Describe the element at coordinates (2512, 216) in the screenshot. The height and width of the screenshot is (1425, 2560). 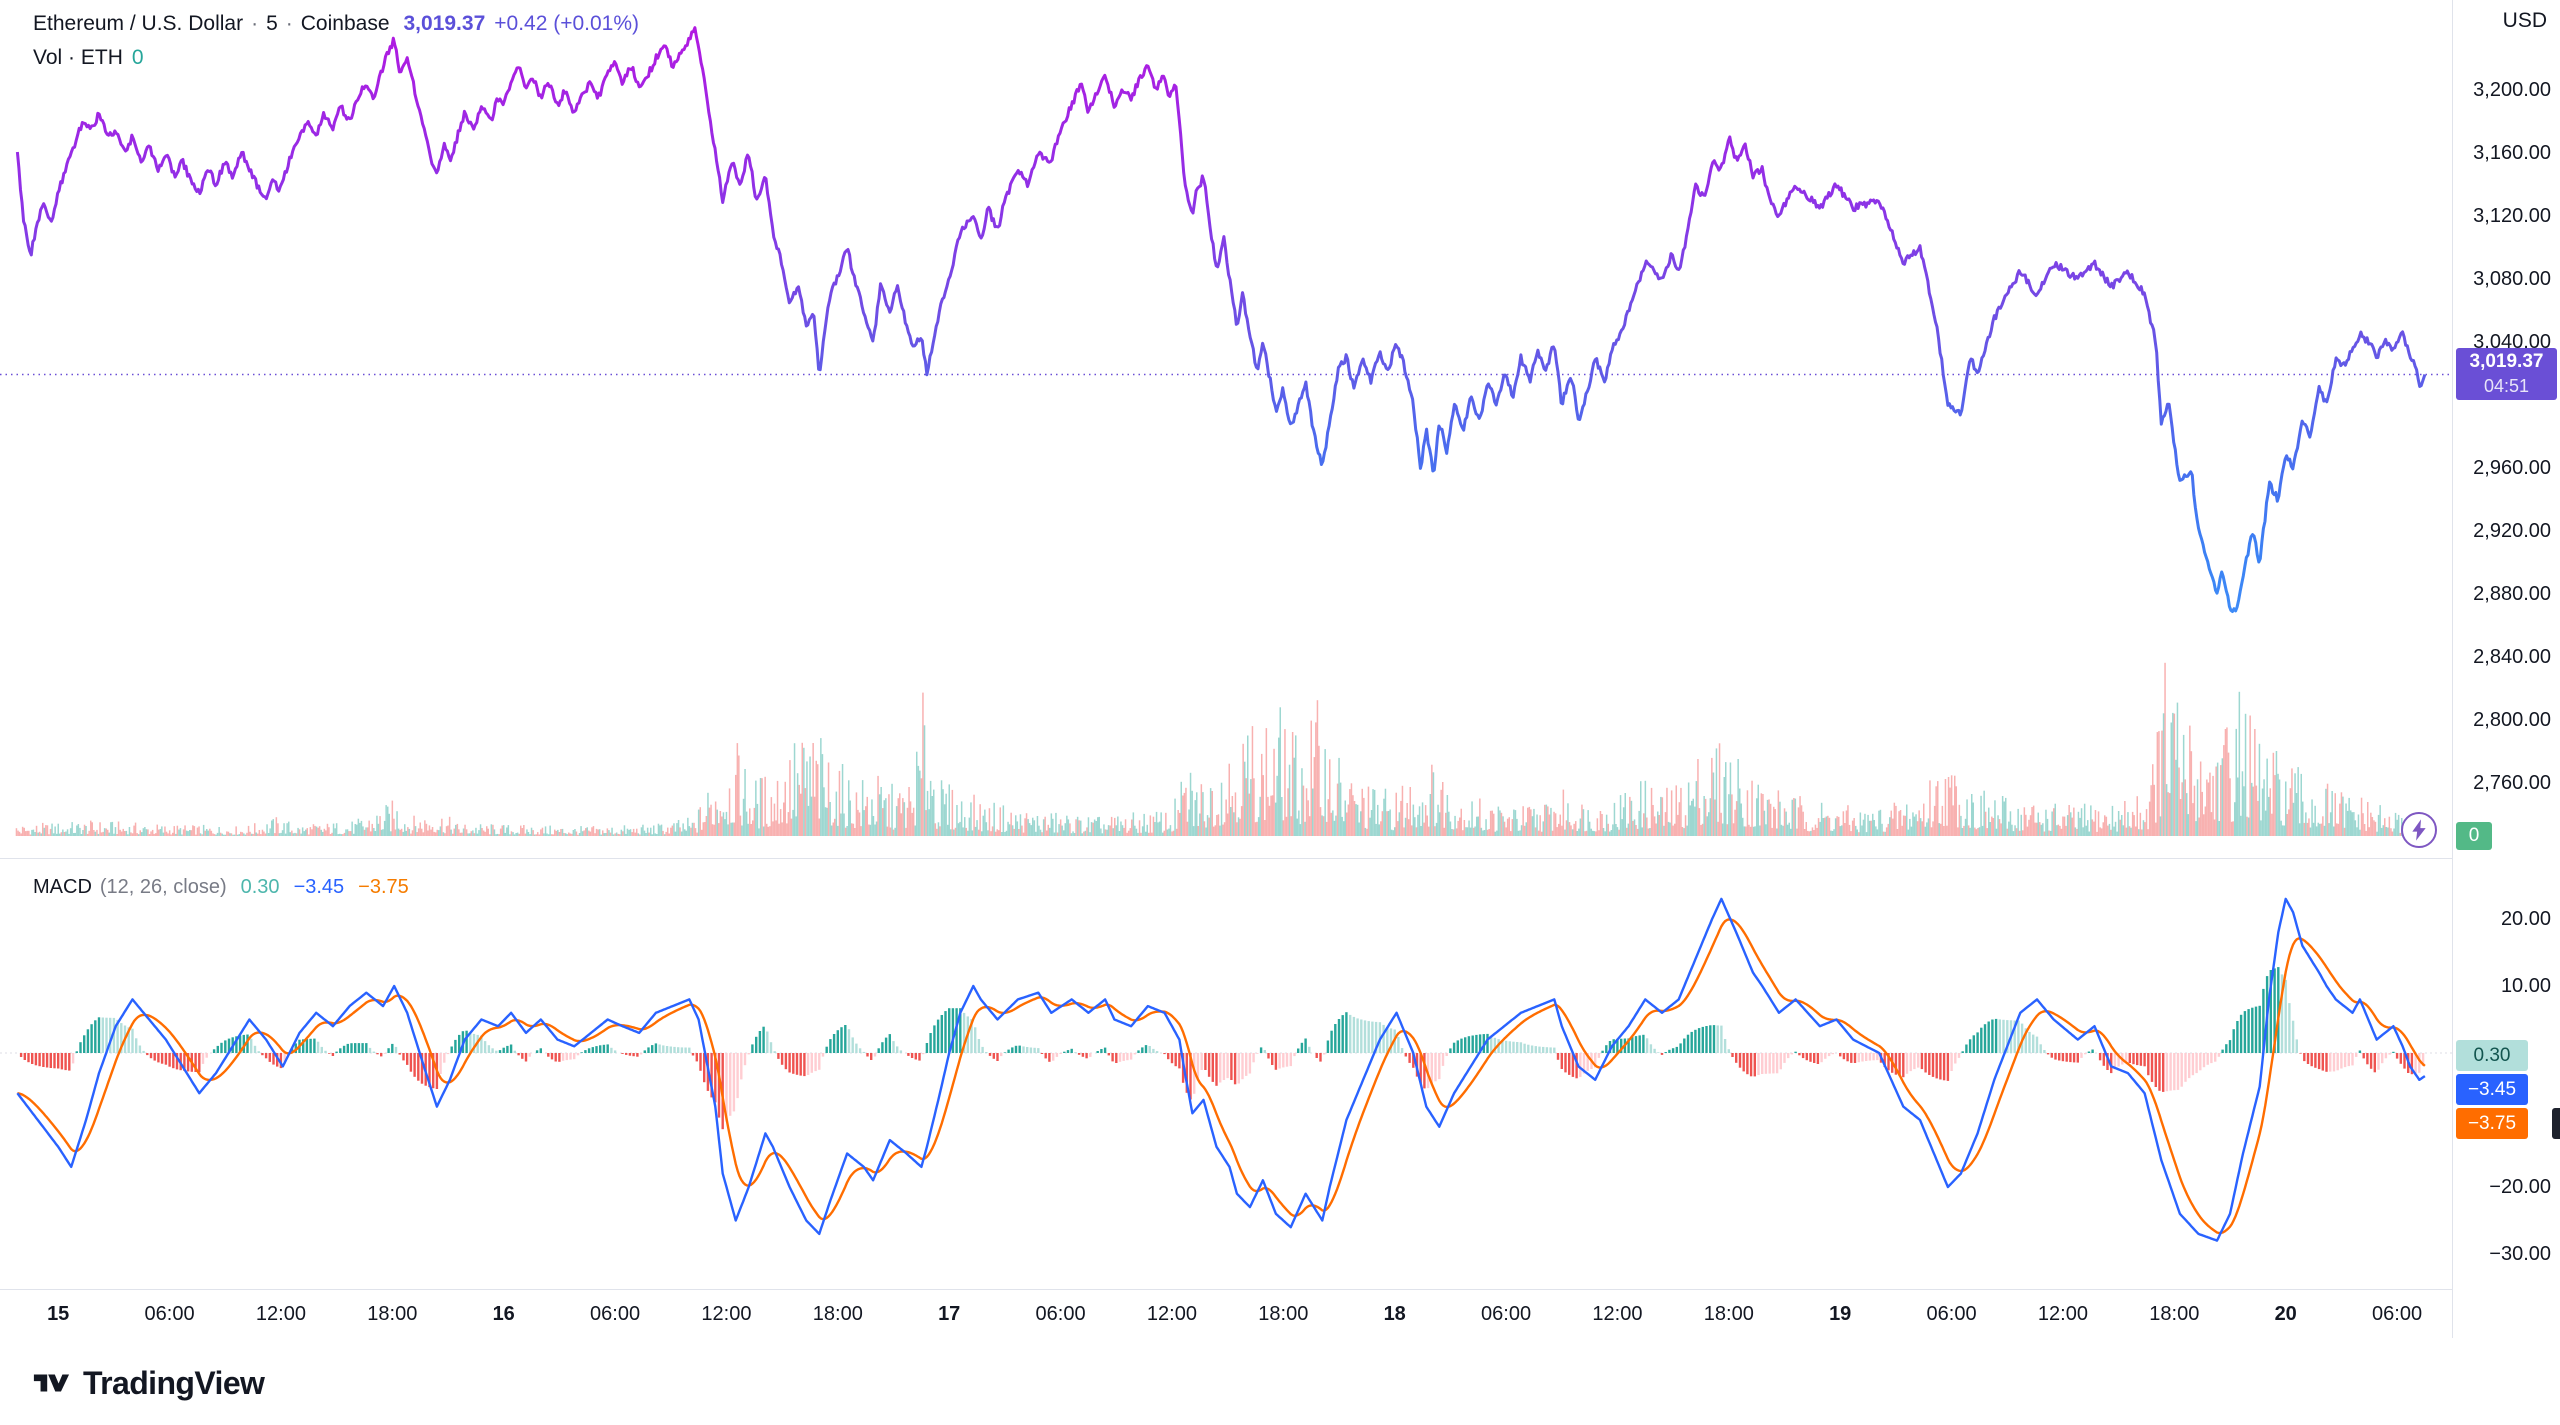
I see `price-tick-label: 3,120.00` at that location.